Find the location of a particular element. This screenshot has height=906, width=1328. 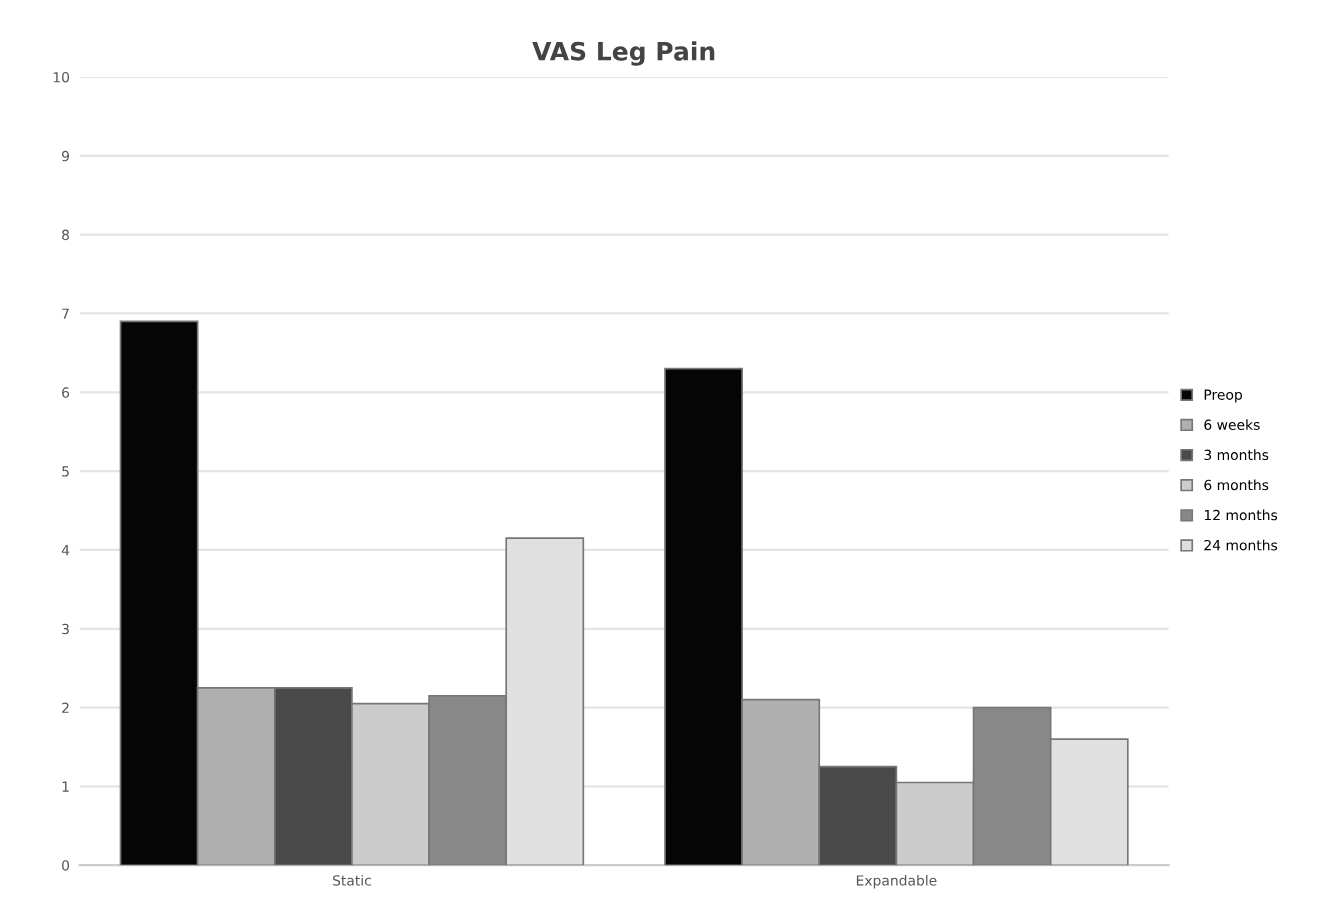

chart-title: VAS Leg Pain is located at coordinates (623, 53).